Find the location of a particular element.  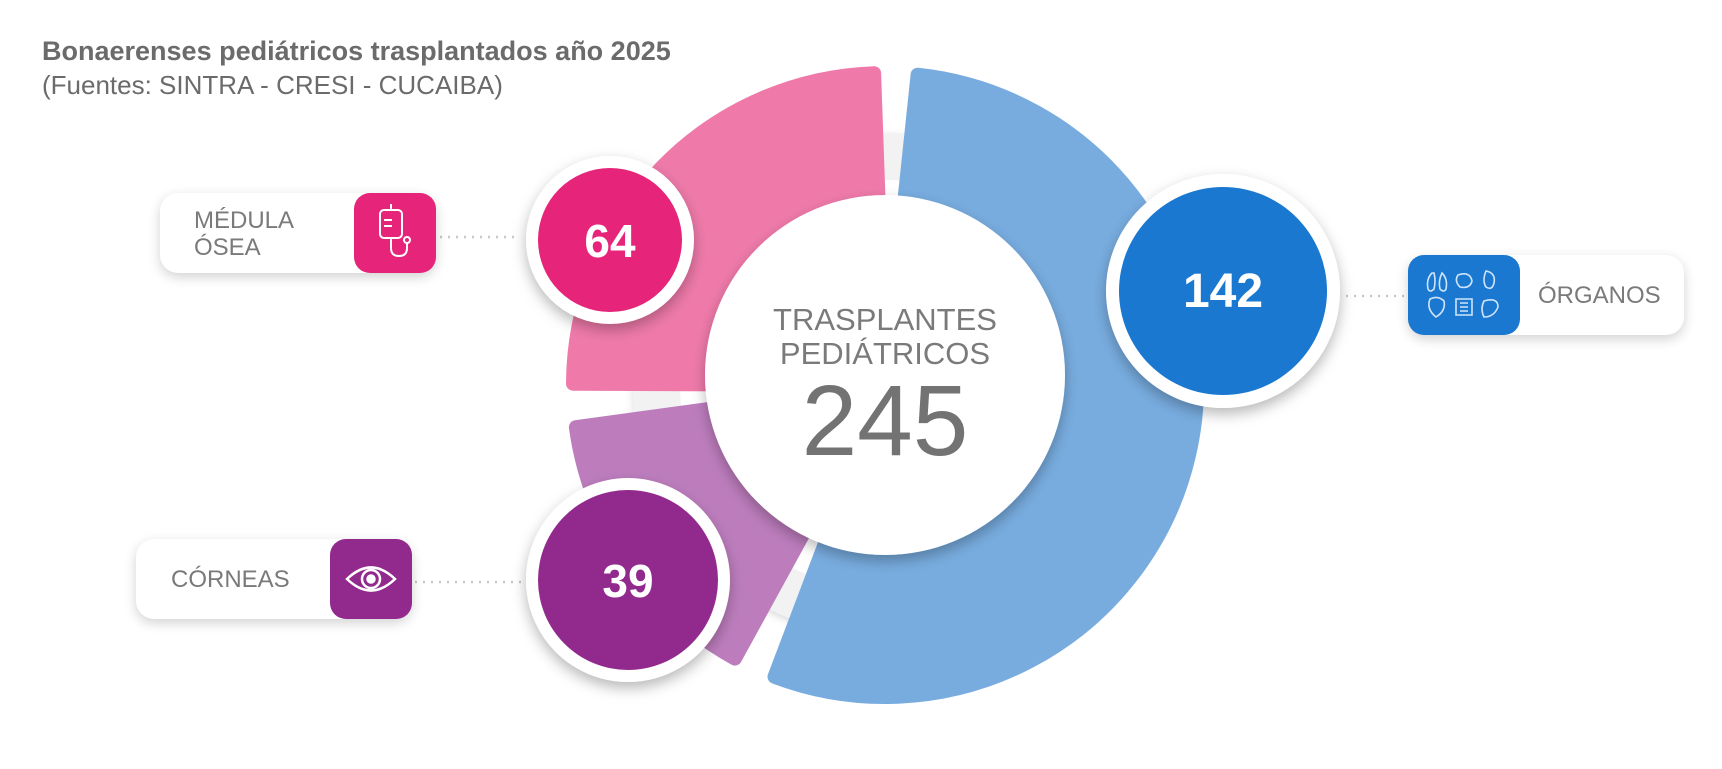

eye-icon is located at coordinates (371, 579).